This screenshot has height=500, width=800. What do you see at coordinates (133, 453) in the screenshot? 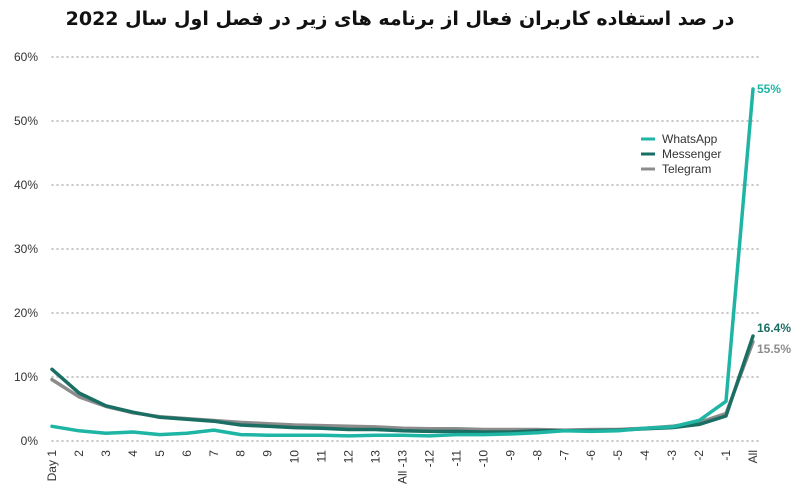
I see `x-tick-label: 4` at bounding box center [133, 453].